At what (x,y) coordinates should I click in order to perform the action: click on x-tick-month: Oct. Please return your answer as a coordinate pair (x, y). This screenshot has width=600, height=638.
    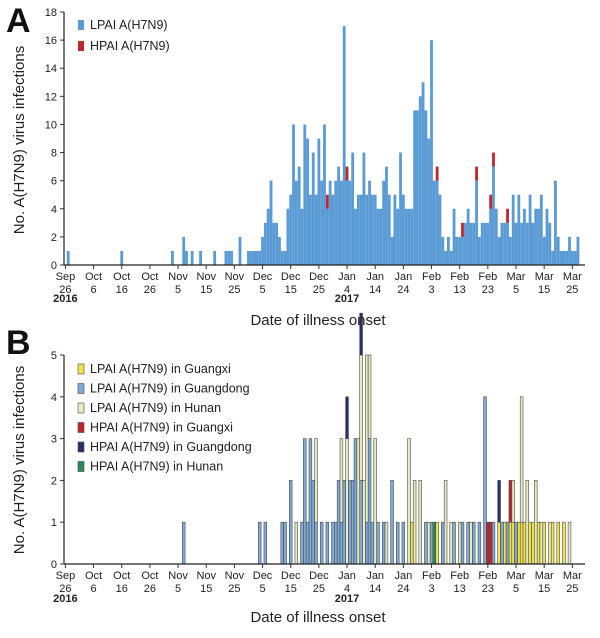
    Looking at the image, I should click on (93, 277).